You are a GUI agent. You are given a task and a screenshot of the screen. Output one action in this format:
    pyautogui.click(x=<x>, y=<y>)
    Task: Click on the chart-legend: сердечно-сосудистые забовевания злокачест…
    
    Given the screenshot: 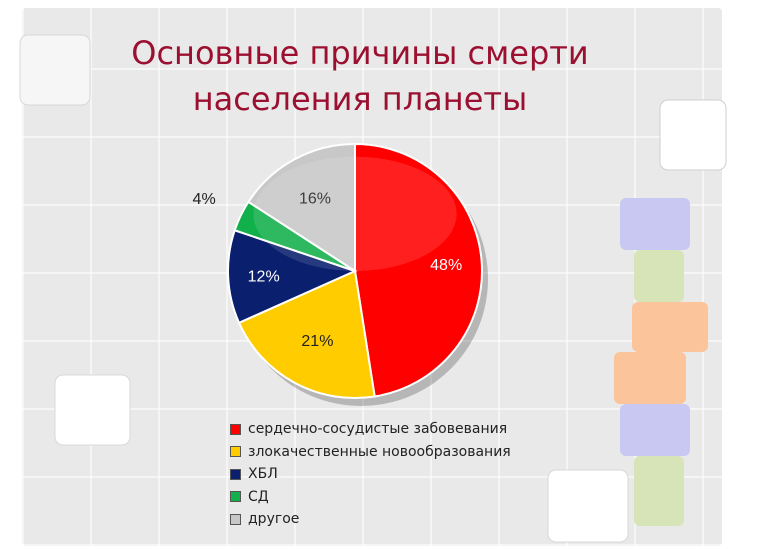 What is the action you would take?
    pyautogui.click(x=370, y=474)
    